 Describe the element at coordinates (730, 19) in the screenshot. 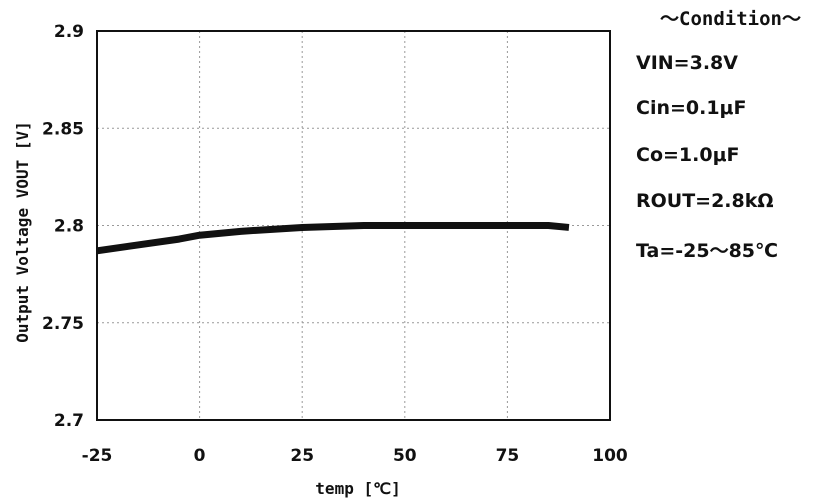

I see `condition-title: ～Condition～` at that location.